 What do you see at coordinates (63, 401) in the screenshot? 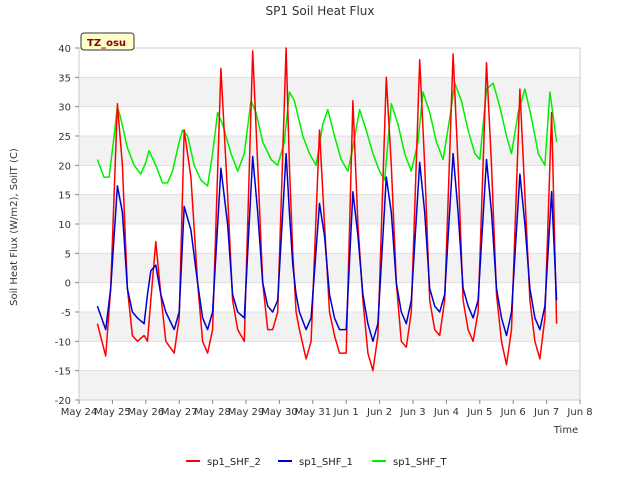
I see `y-tick-label: -20` at bounding box center [63, 401].